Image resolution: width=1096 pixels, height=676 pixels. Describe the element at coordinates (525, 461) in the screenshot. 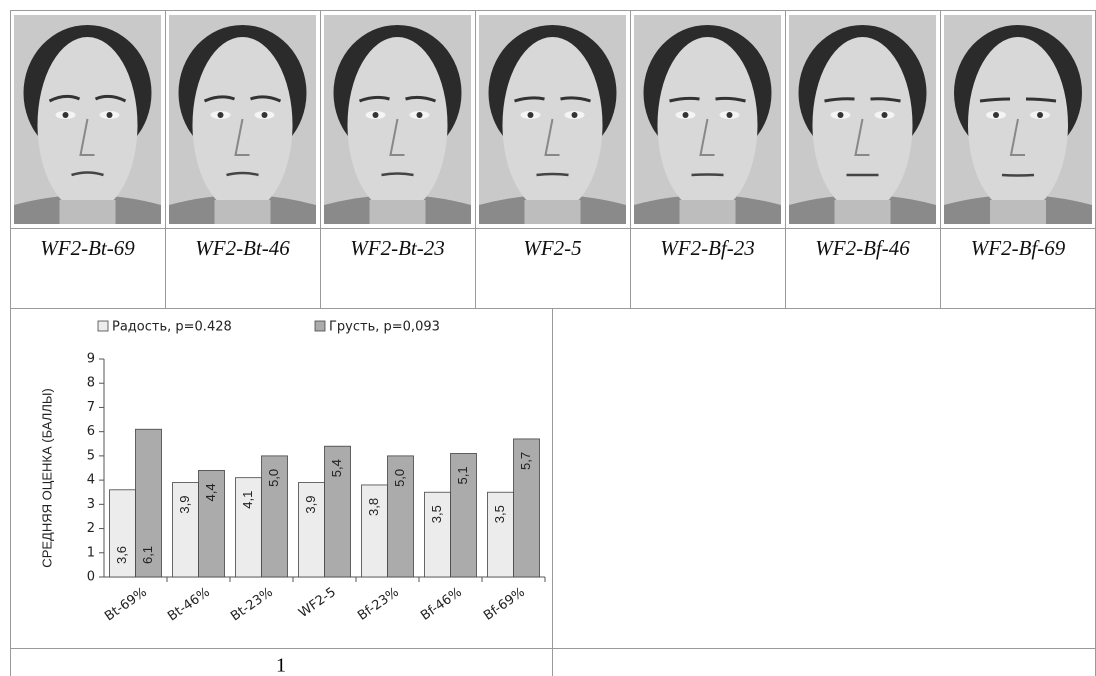

I see `value-label: 5,7` at that location.